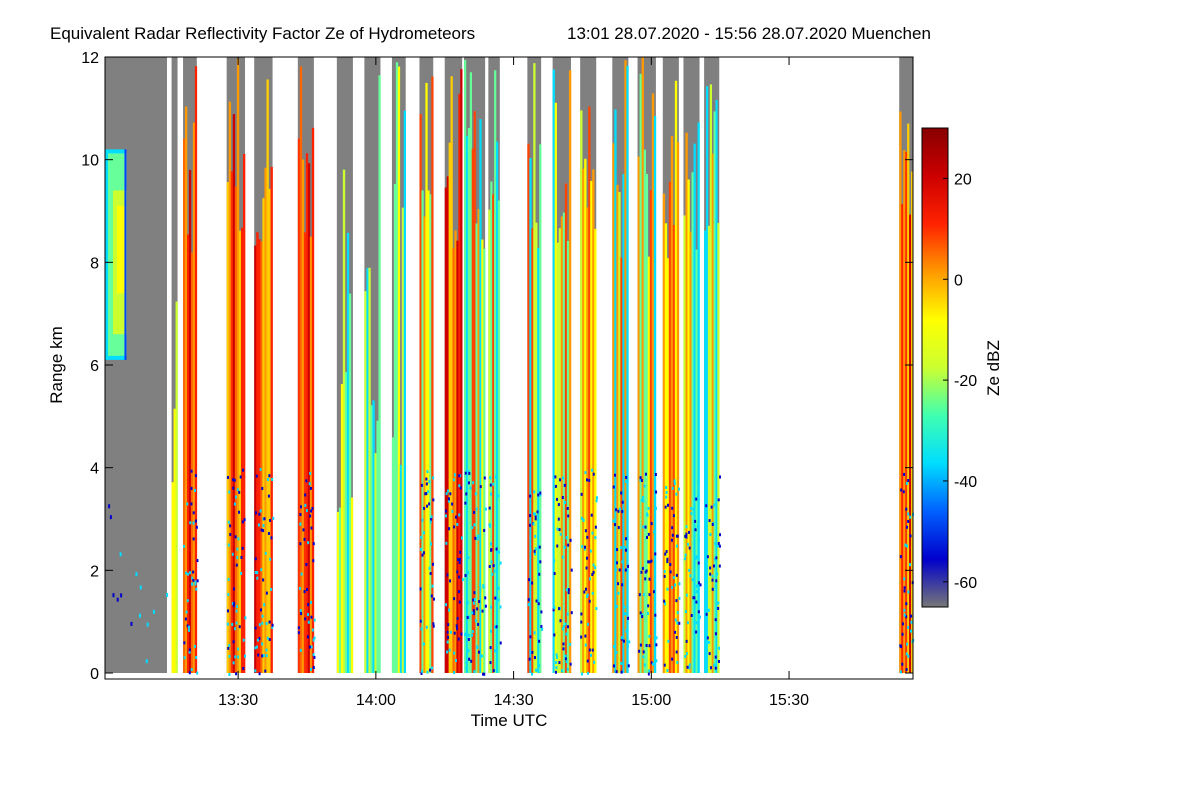 Image resolution: width=1200 pixels, height=800 pixels. What do you see at coordinates (56, 364) in the screenshot?
I see `y-axis-label: Range km` at bounding box center [56, 364].